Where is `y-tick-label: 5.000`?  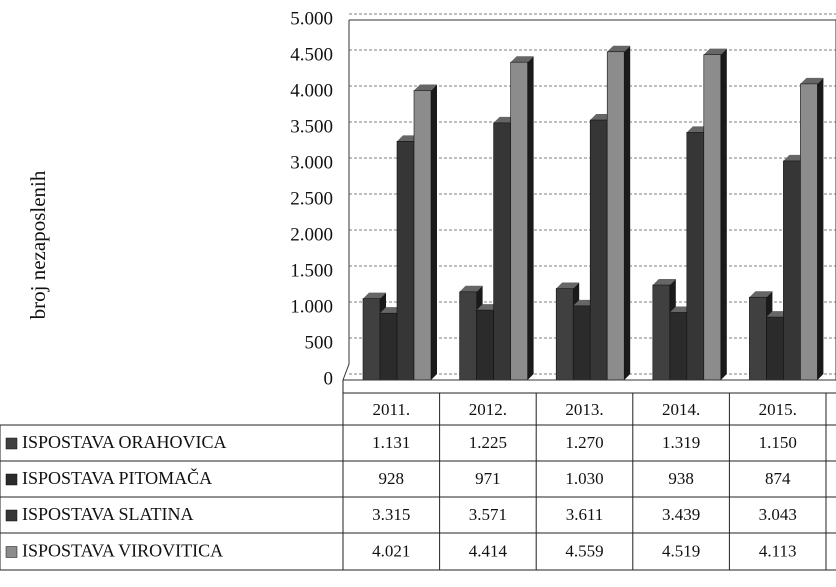
y-tick-label: 5.000 is located at coordinates (311, 18).